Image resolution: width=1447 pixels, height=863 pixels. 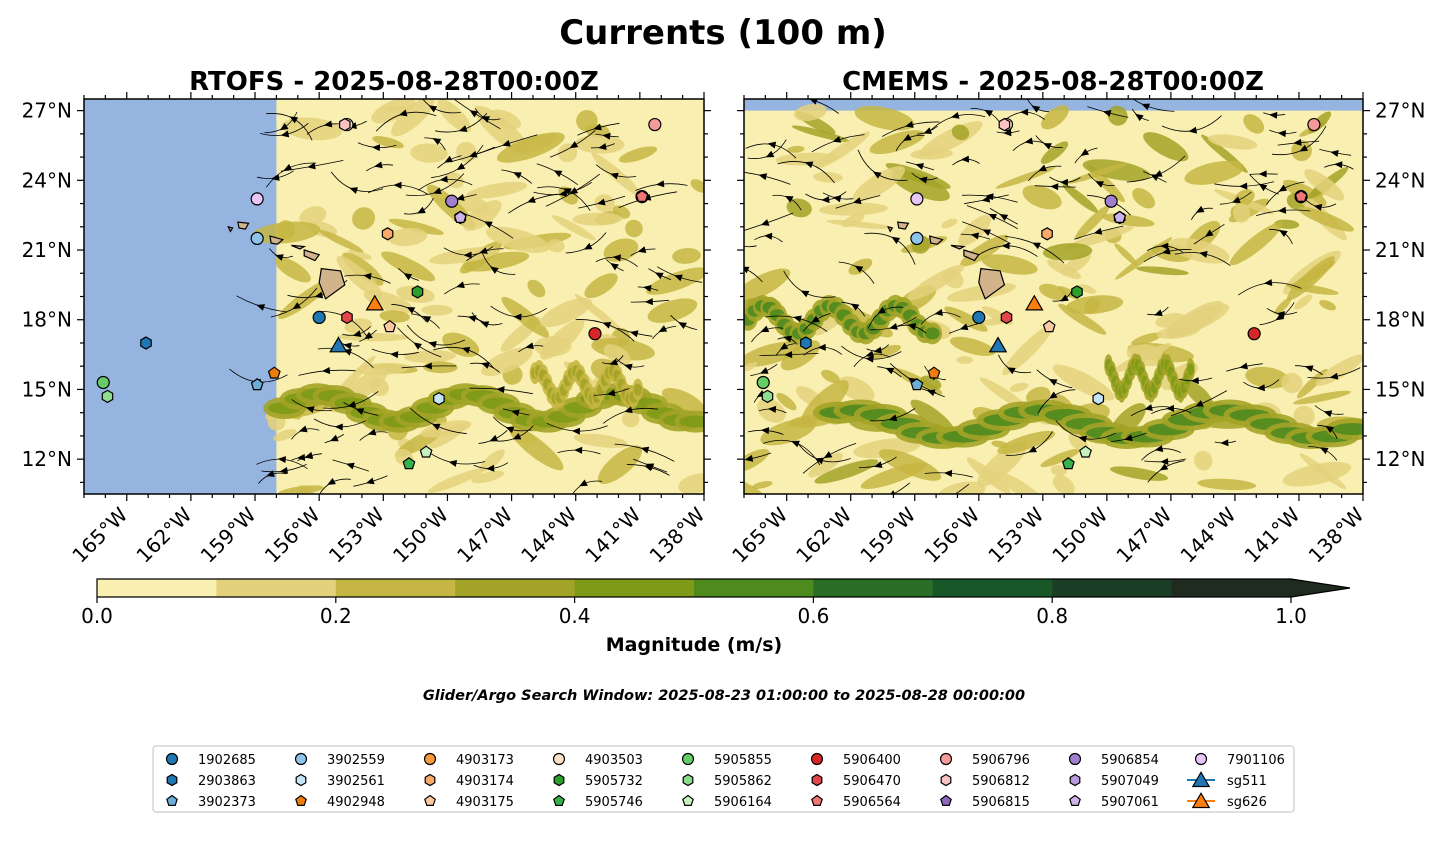 I want to click on y-tick-label: 15°N, so click(x=1400, y=389).